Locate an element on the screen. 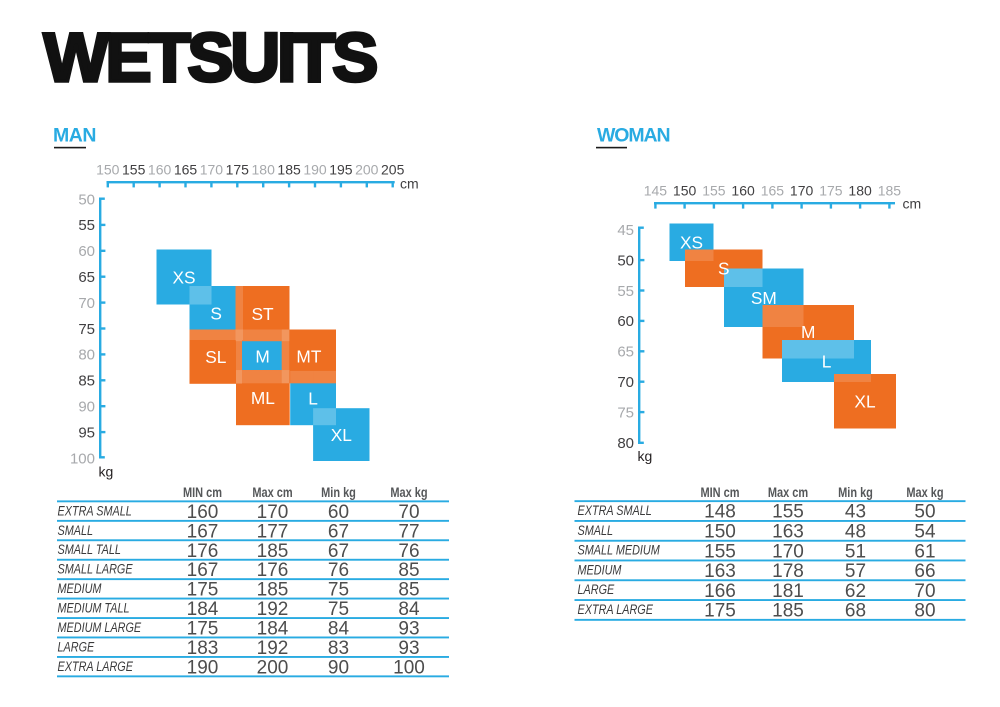 The height and width of the screenshot is (707, 1000). svg-text: SMALL TALL is located at coordinates (89, 550).